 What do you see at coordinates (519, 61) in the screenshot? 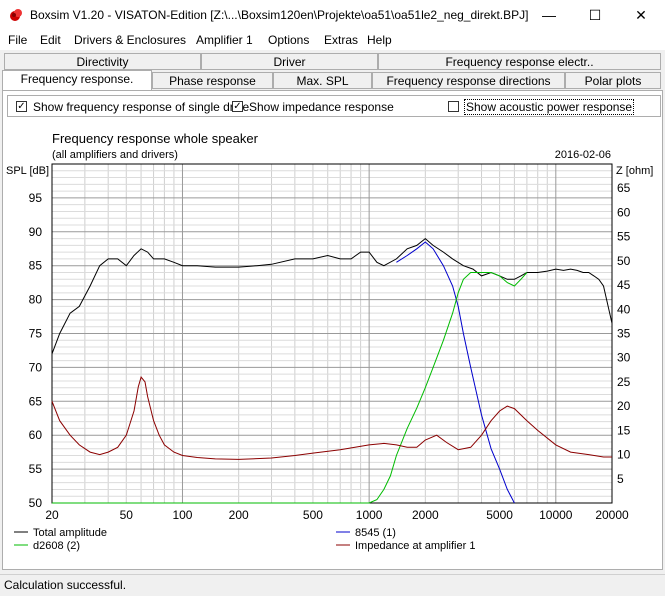
I see `tab-frequency-response-electr: Frequency response electr..` at bounding box center [519, 61].